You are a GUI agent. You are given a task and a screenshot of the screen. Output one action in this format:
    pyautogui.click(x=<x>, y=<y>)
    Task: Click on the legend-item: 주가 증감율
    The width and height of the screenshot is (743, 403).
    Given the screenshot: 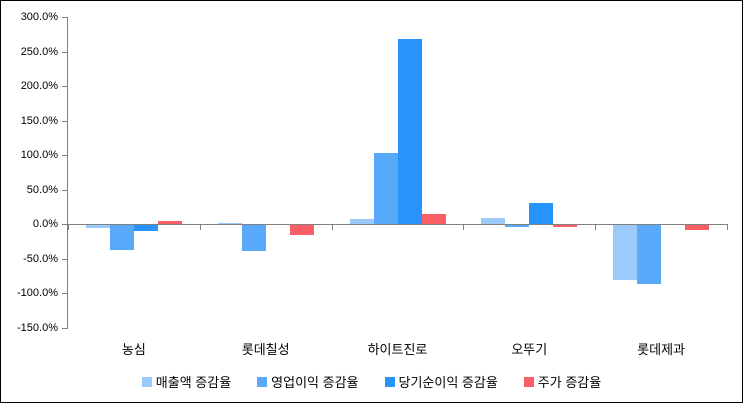 What is the action you would take?
    pyautogui.click(x=562, y=381)
    